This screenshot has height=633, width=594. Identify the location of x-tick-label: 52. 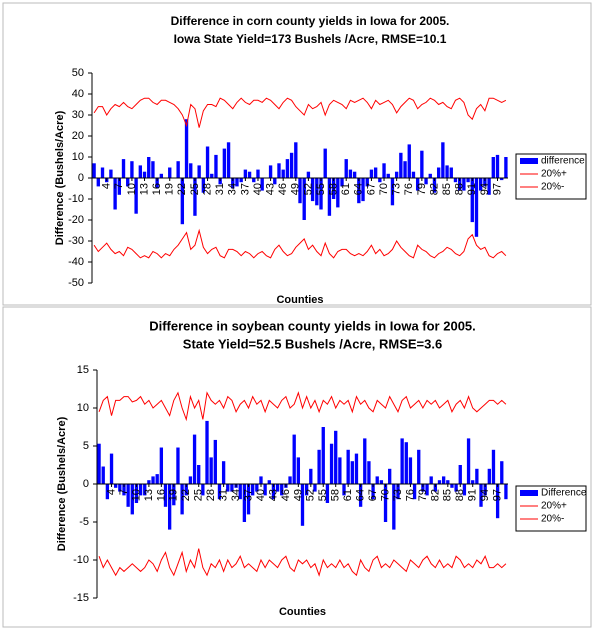
(308, 189).